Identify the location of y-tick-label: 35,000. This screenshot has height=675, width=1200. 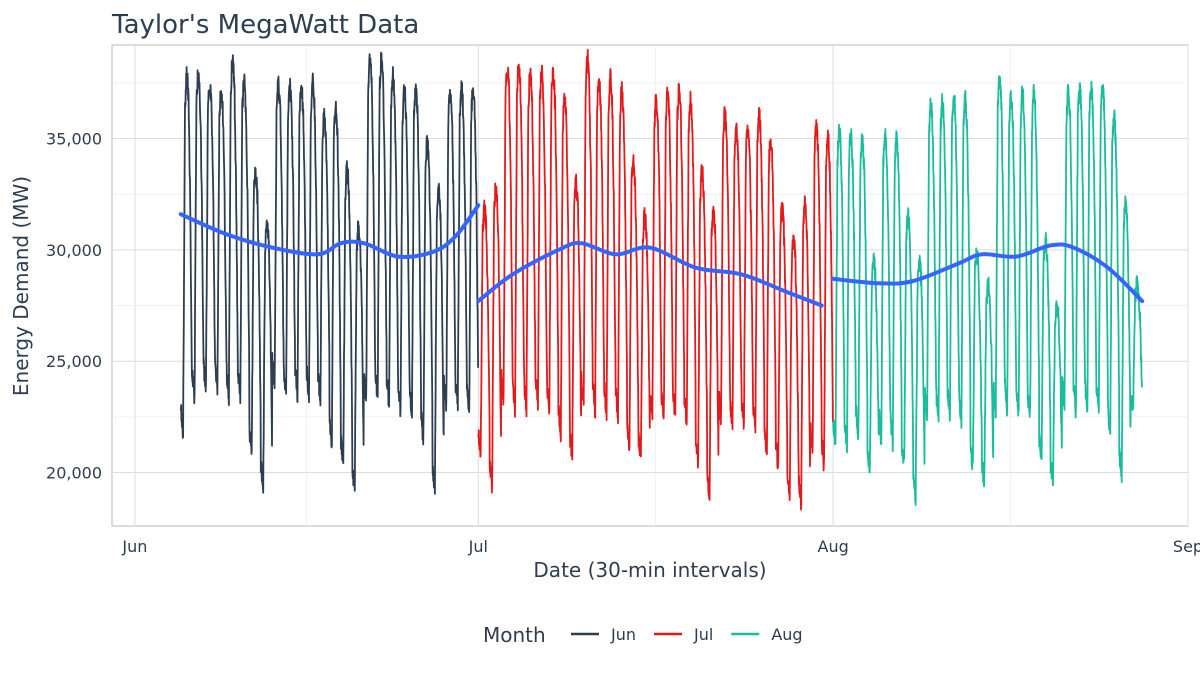
(74, 139).